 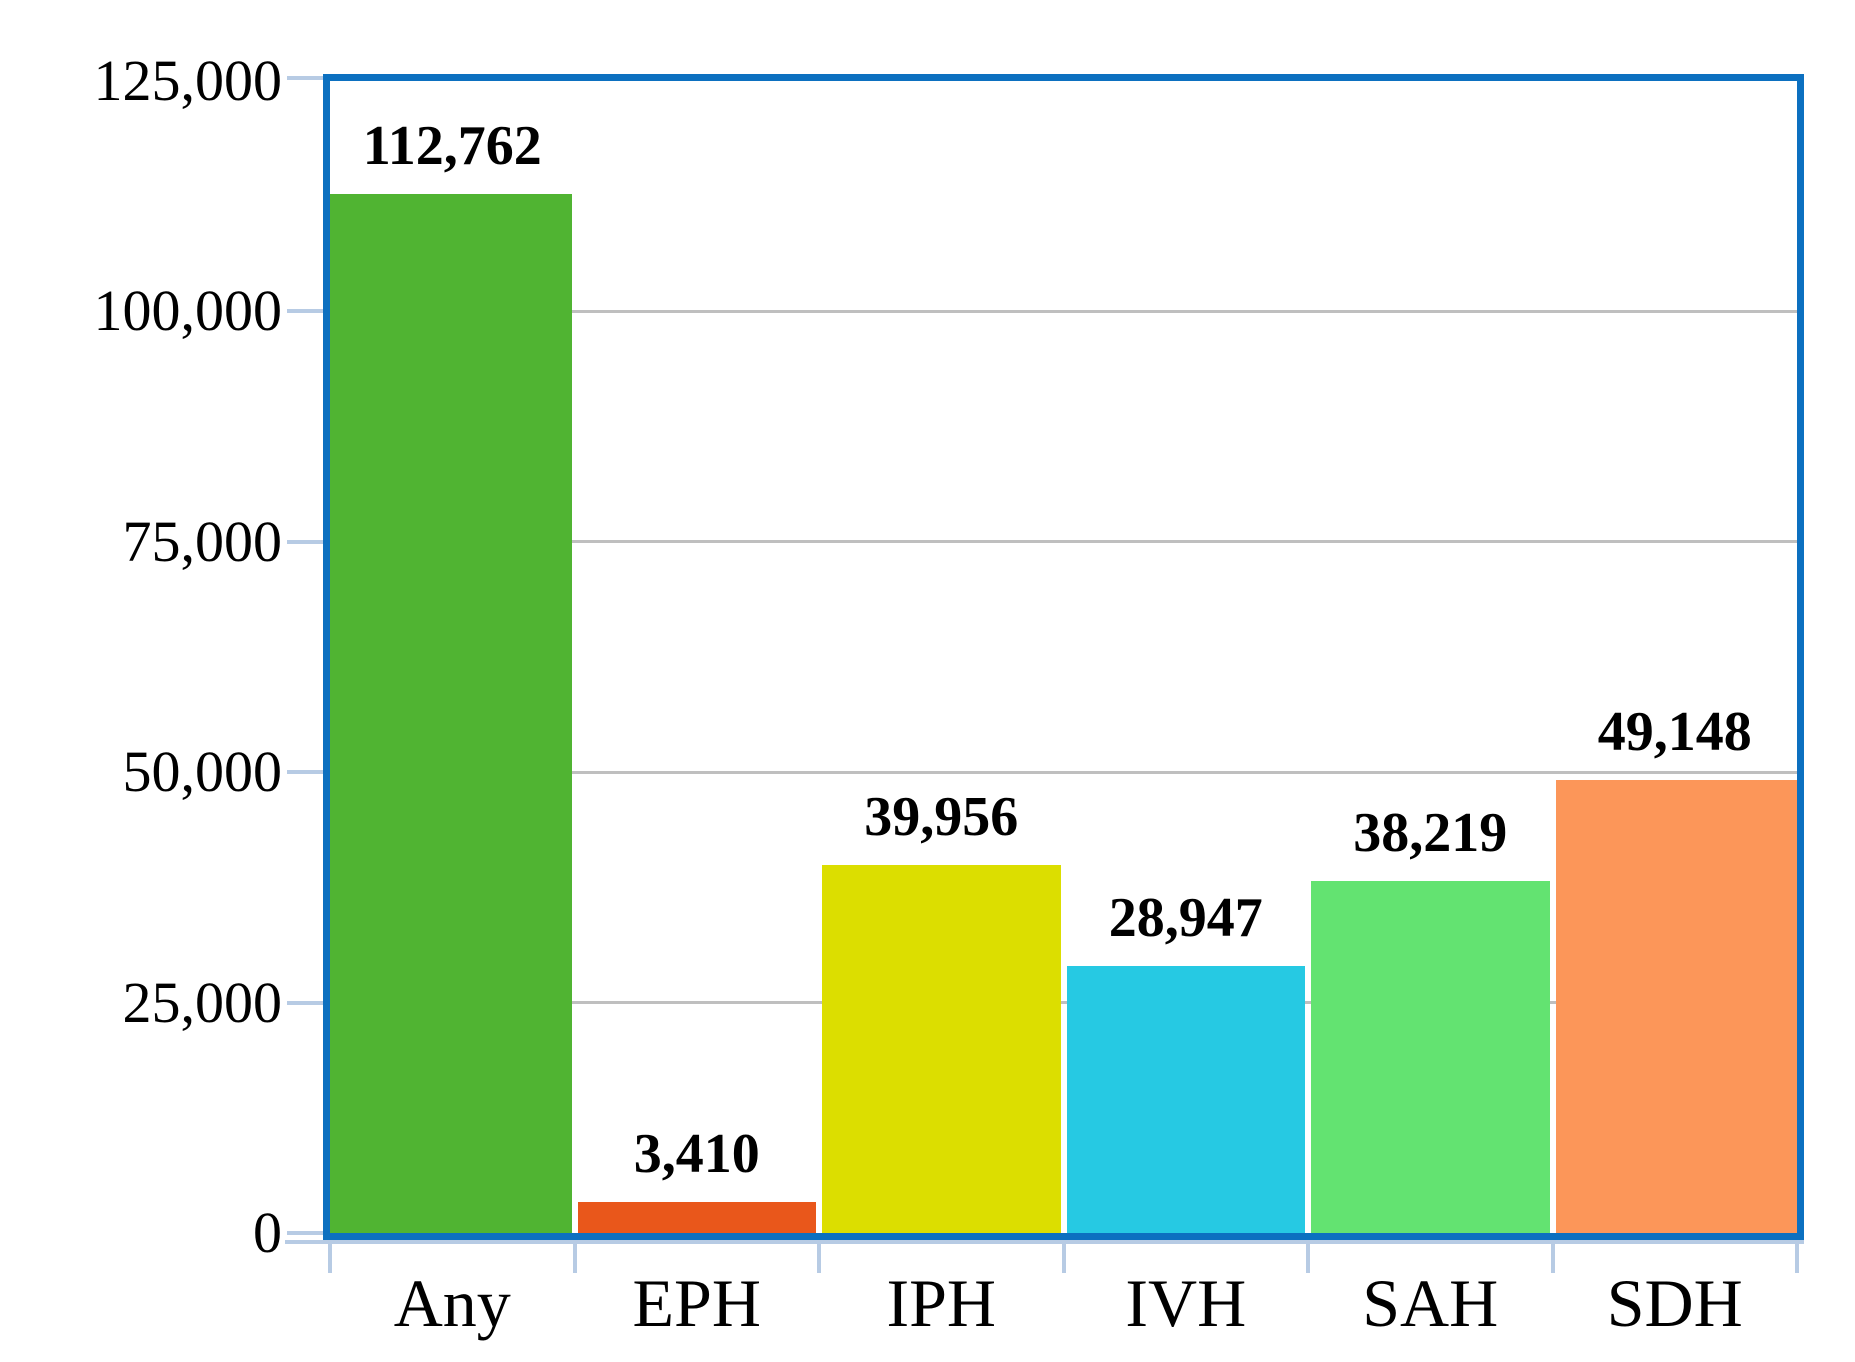 What do you see at coordinates (202, 772) in the screenshot?
I see `y-axis-tick-label: 50,000` at bounding box center [202, 772].